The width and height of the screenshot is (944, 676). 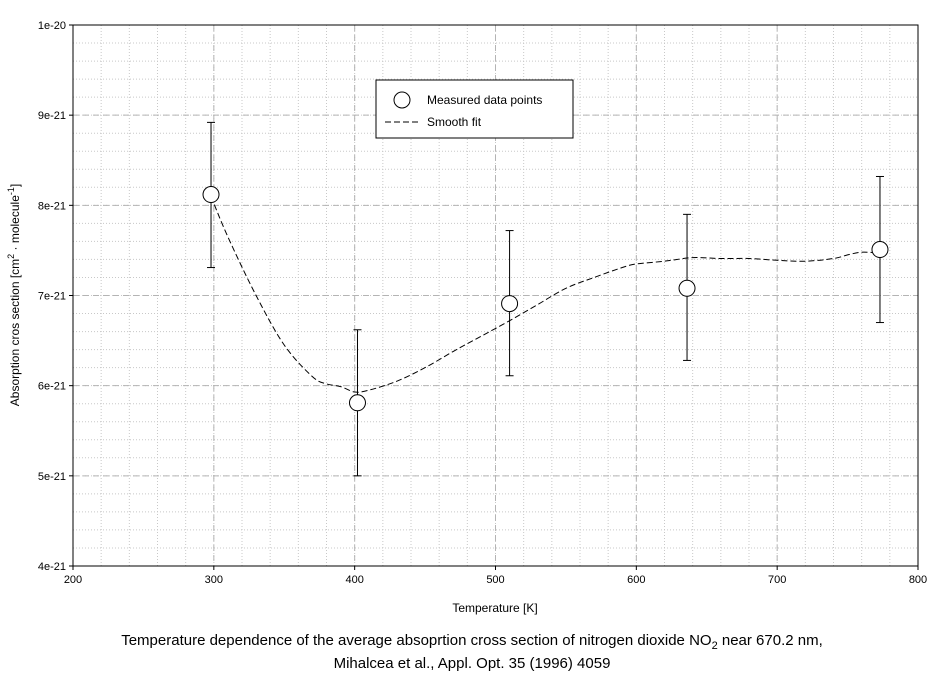 What do you see at coordinates (52, 477) in the screenshot?
I see `y-tick-label: 5e-21` at bounding box center [52, 477].